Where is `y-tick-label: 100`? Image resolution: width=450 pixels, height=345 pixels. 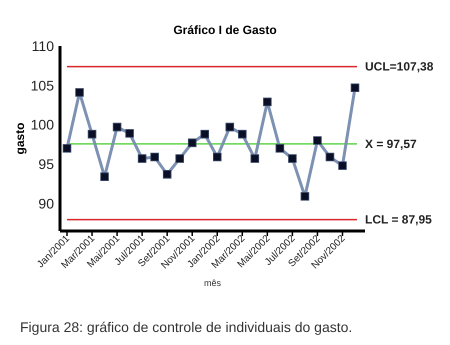 y-tick-label: 100 is located at coordinates (42, 124).